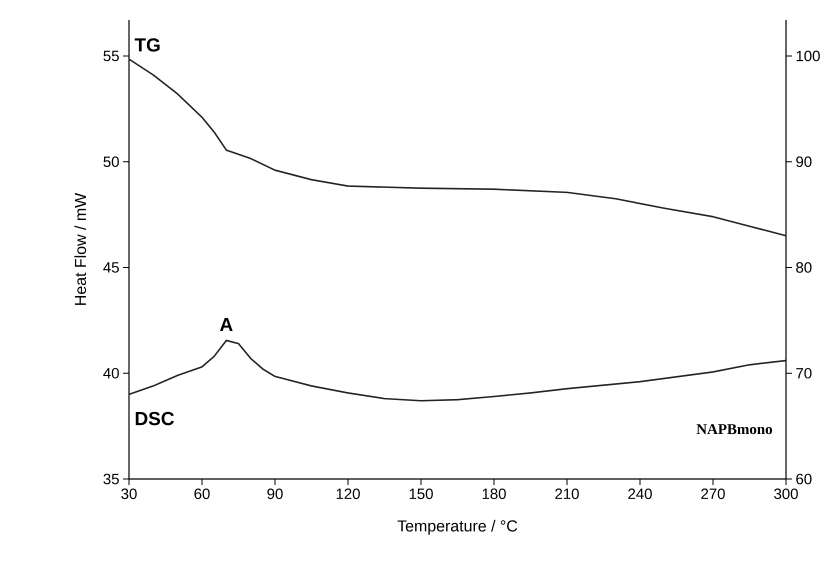 This screenshot has height=583, width=827. What do you see at coordinates (734, 429) in the screenshot?
I see `annotation: NAPBmono` at bounding box center [734, 429].